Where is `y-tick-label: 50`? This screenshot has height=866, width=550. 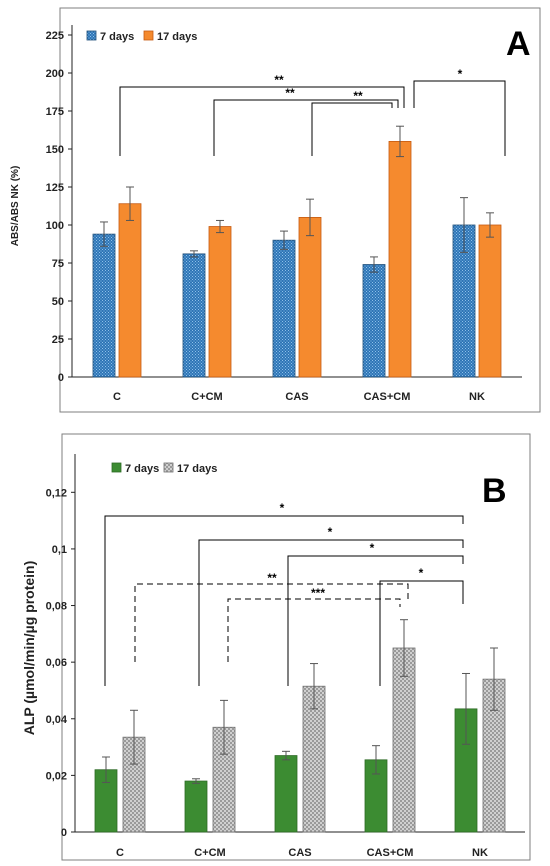
y-tick-label: 50 is located at coordinates (58, 302).